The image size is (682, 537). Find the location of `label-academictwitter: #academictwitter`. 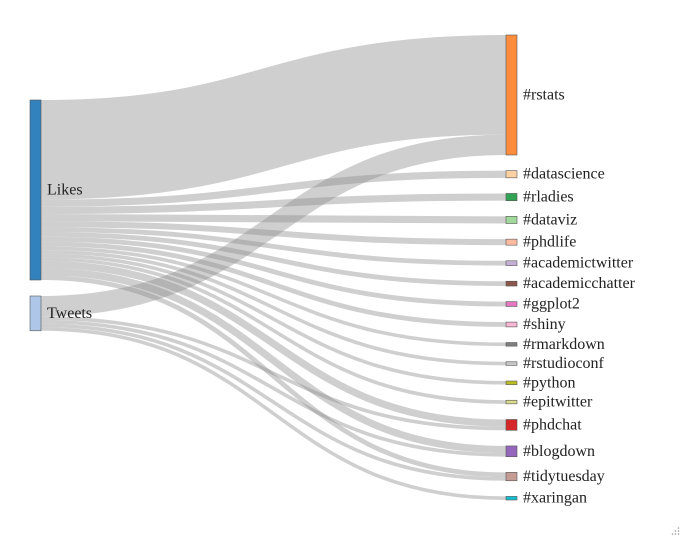

label-academictwitter: #academictwitter is located at coordinates (578, 263).